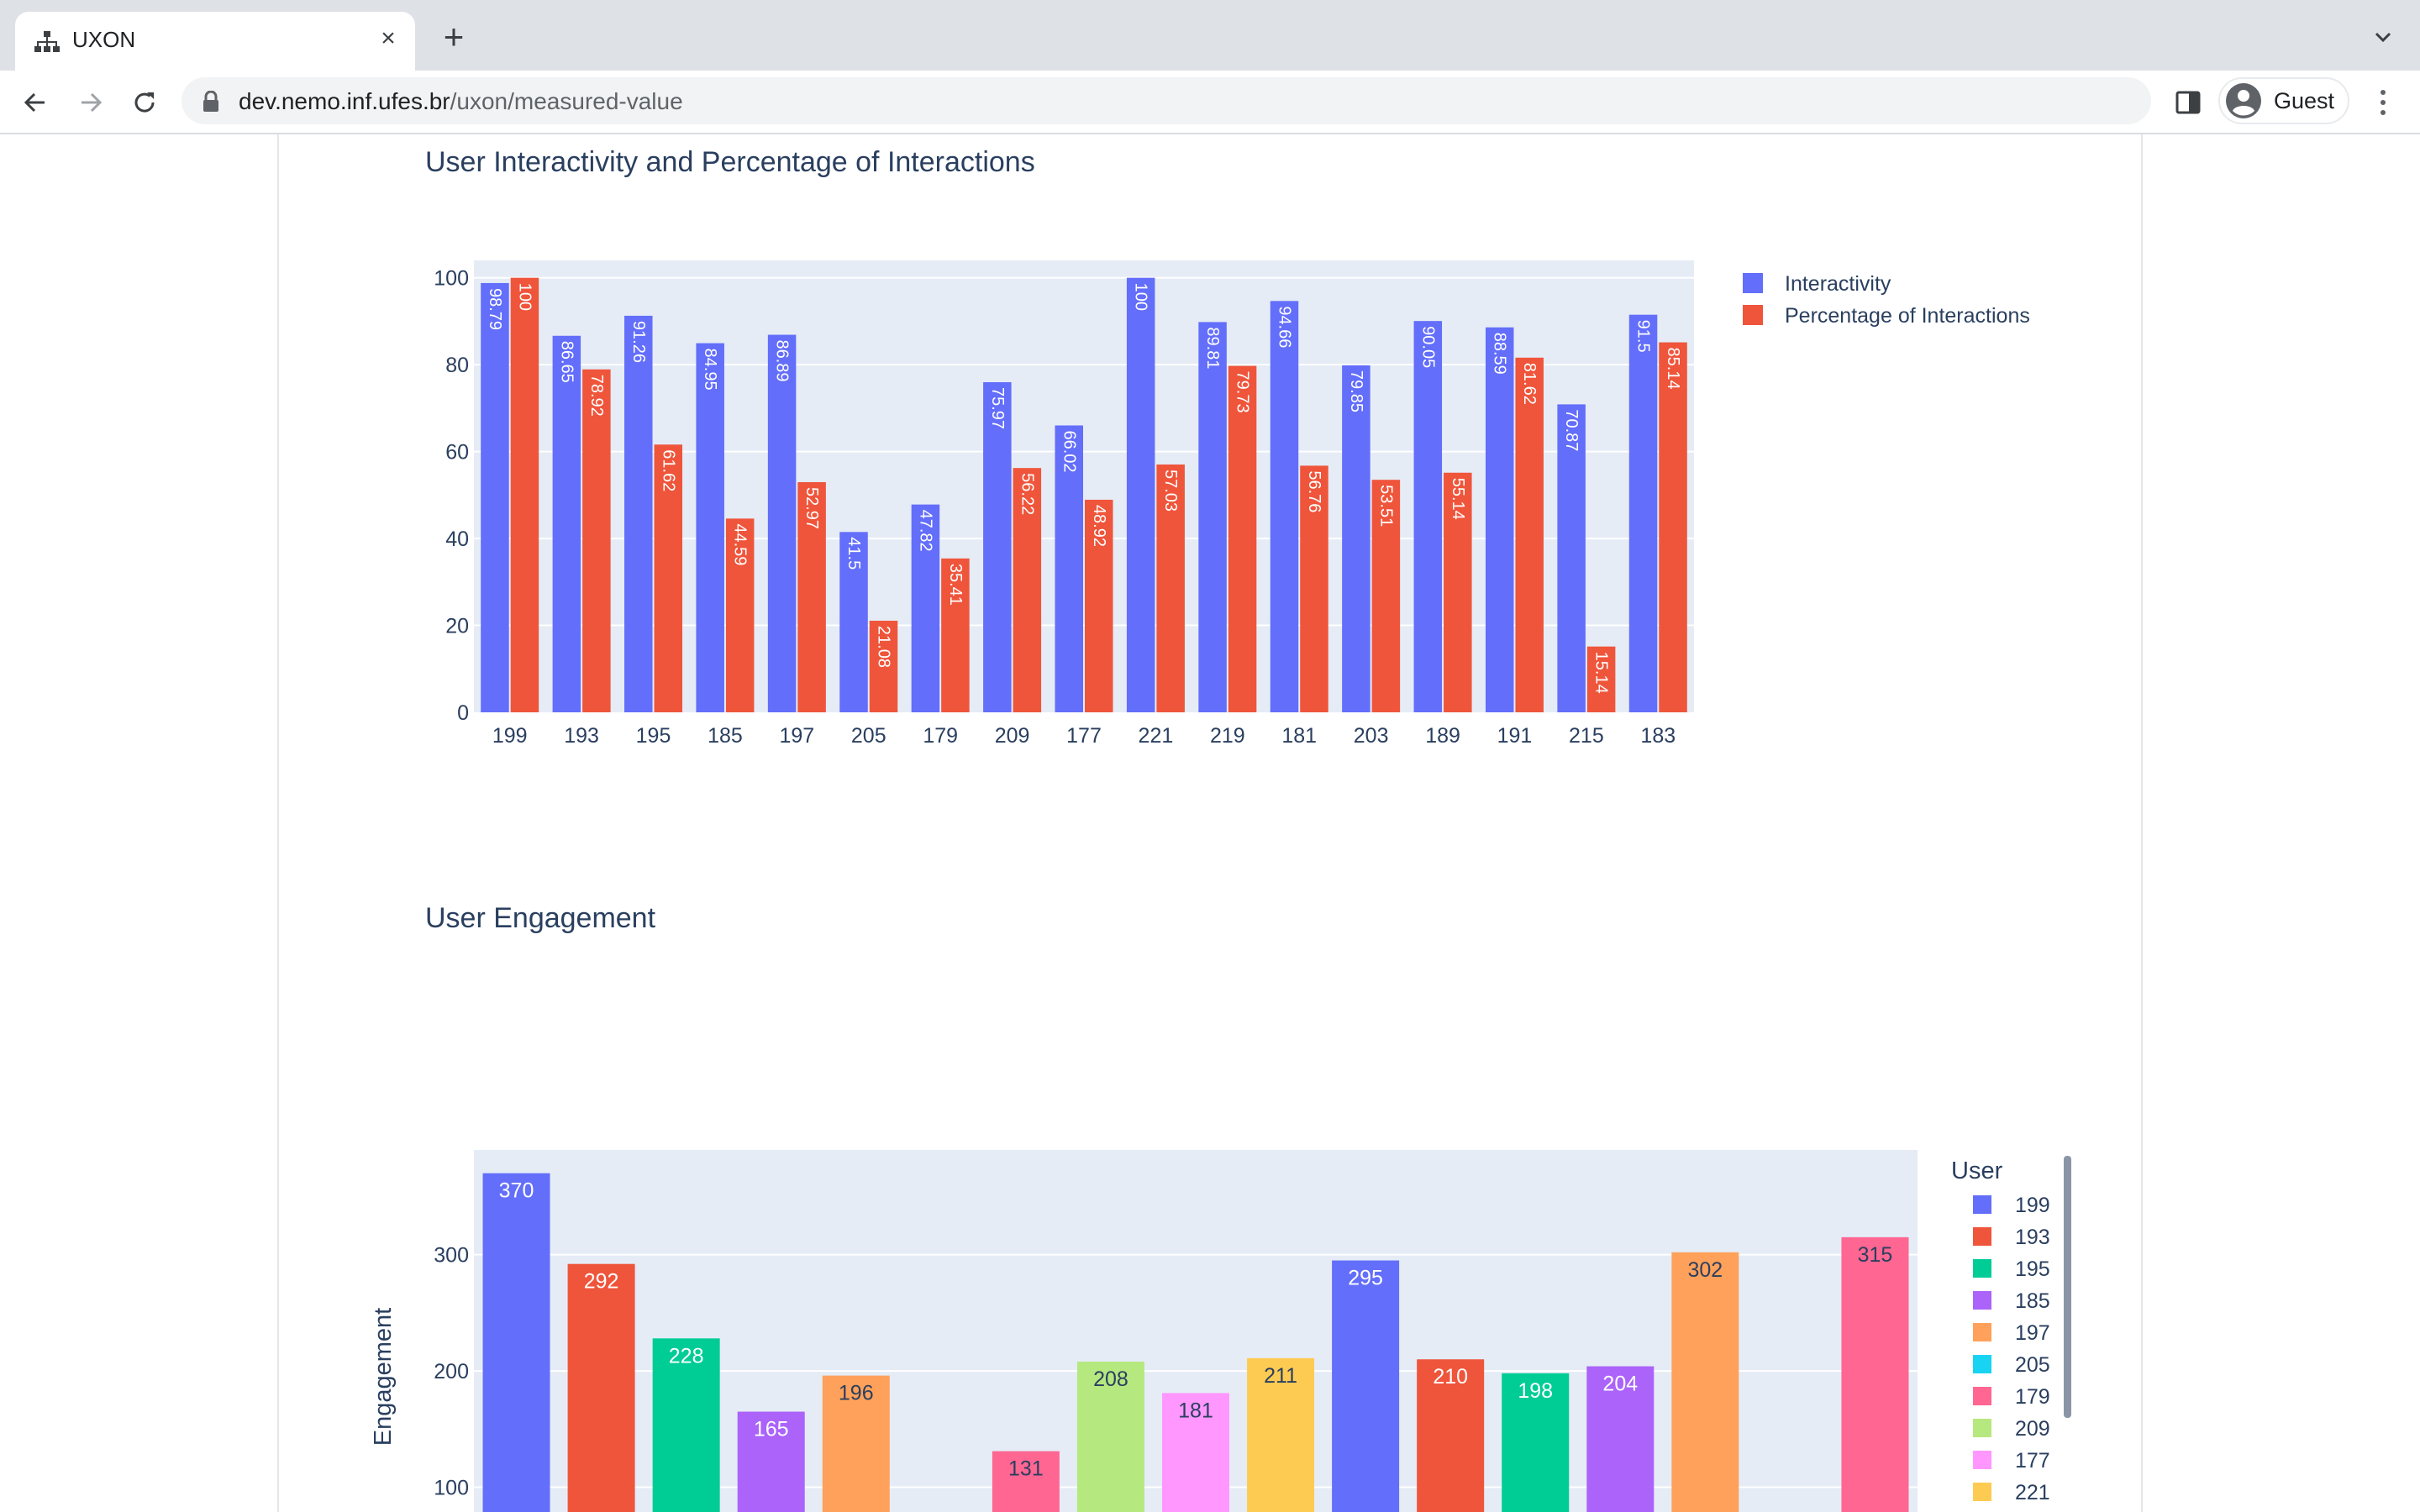 The image size is (2420, 1512). What do you see at coordinates (1571, 430) in the screenshot?
I see `data-label: 70.87` at bounding box center [1571, 430].